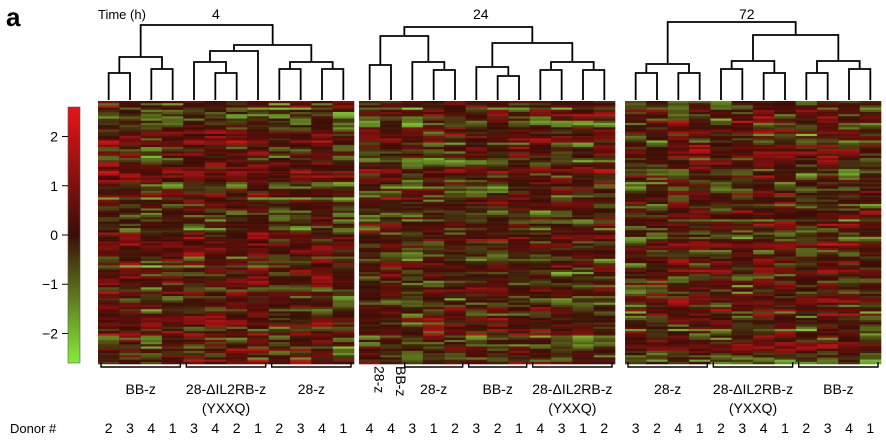  Describe the element at coordinates (74, 235) in the screenshot. I see `colorbar-gradient` at that location.